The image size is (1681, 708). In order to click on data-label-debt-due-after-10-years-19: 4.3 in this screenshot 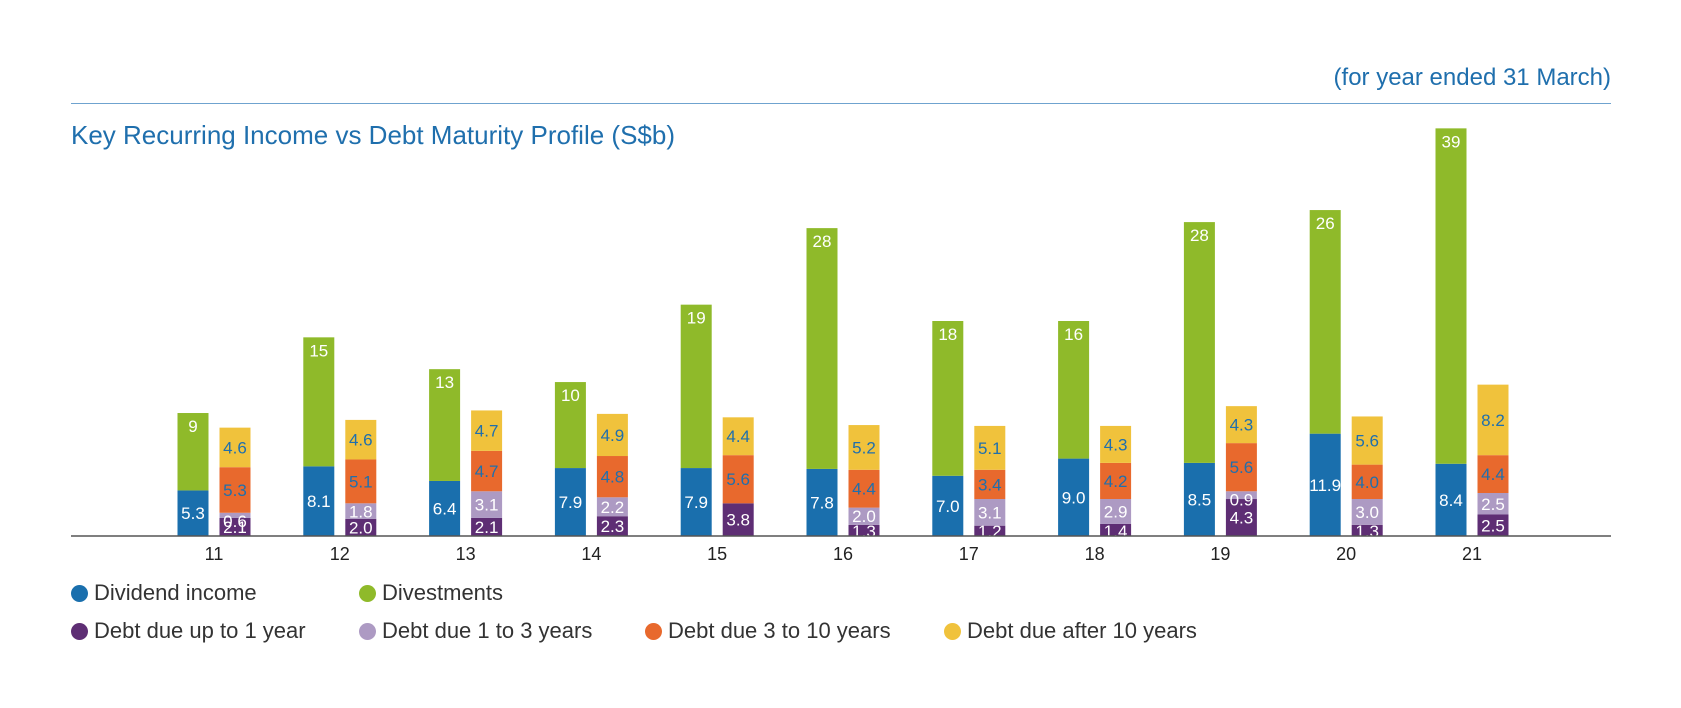, I will do `click(1242, 425)`.